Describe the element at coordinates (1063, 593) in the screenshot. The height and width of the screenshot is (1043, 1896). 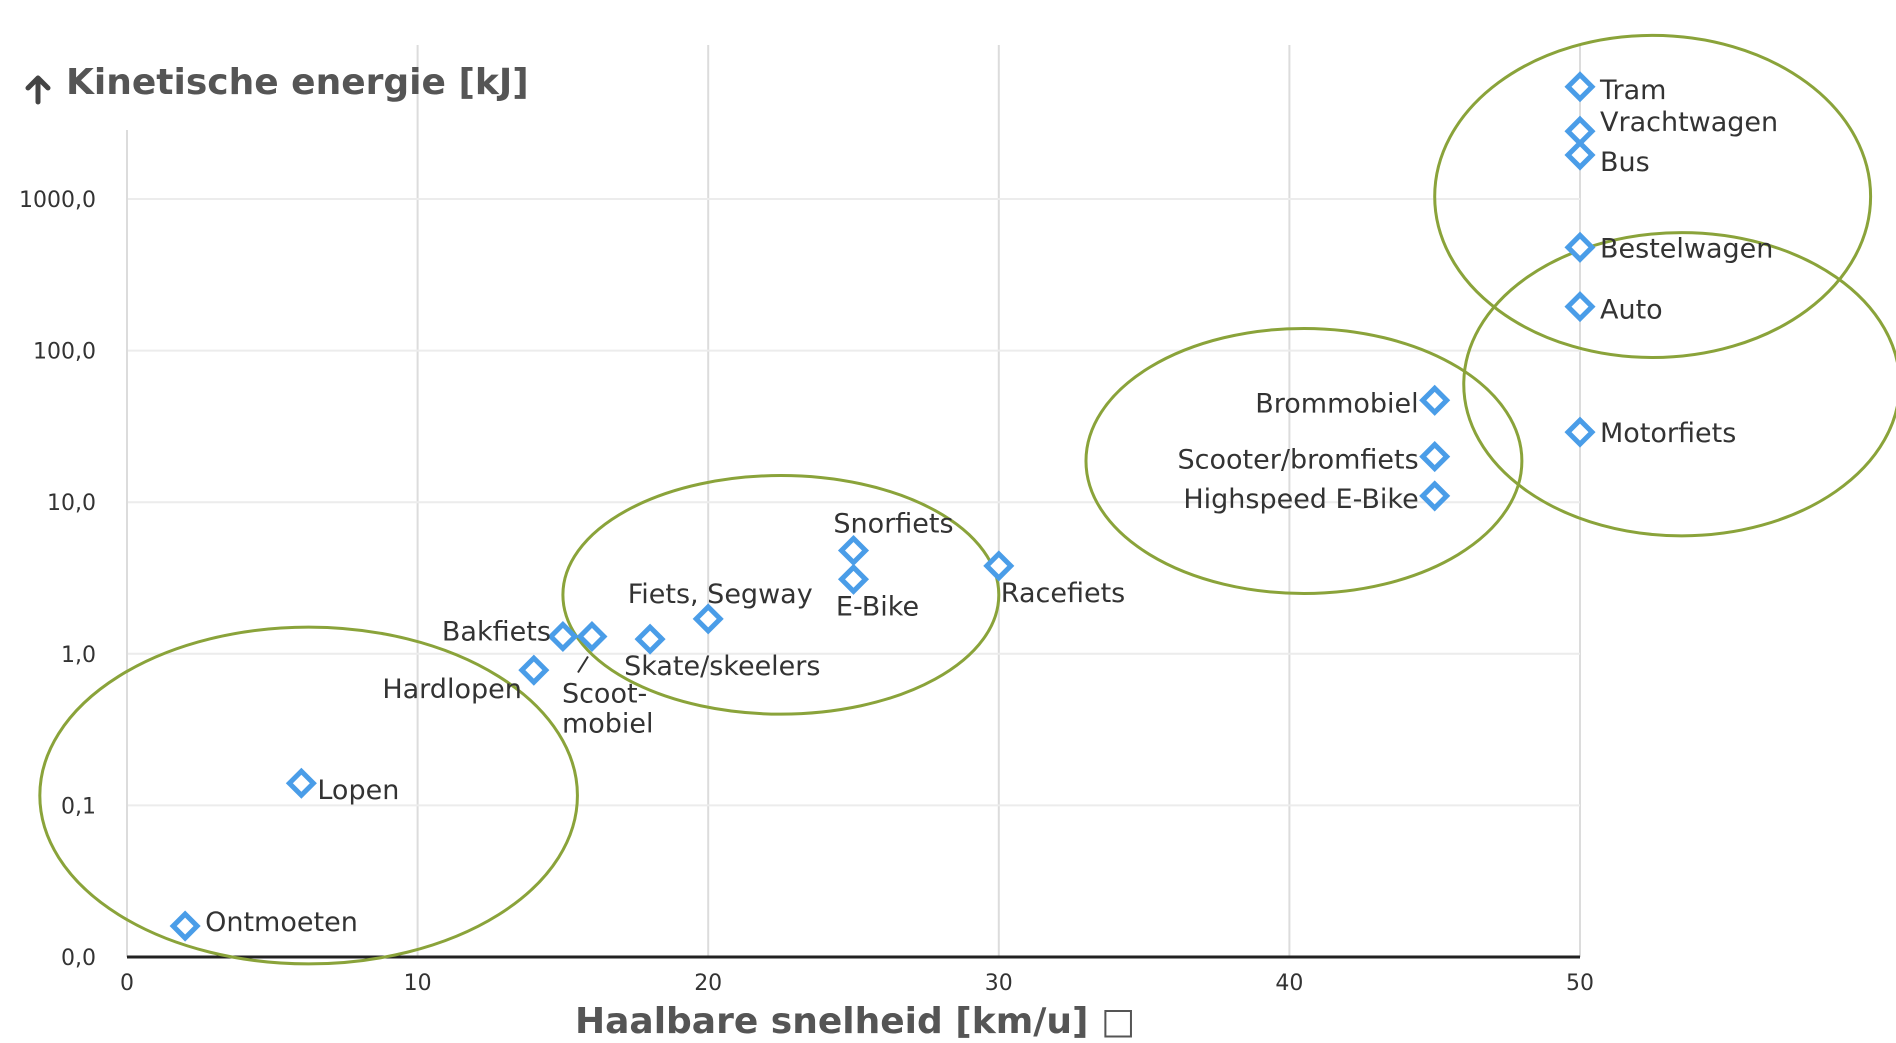
I see `point-label: Racefiets` at that location.